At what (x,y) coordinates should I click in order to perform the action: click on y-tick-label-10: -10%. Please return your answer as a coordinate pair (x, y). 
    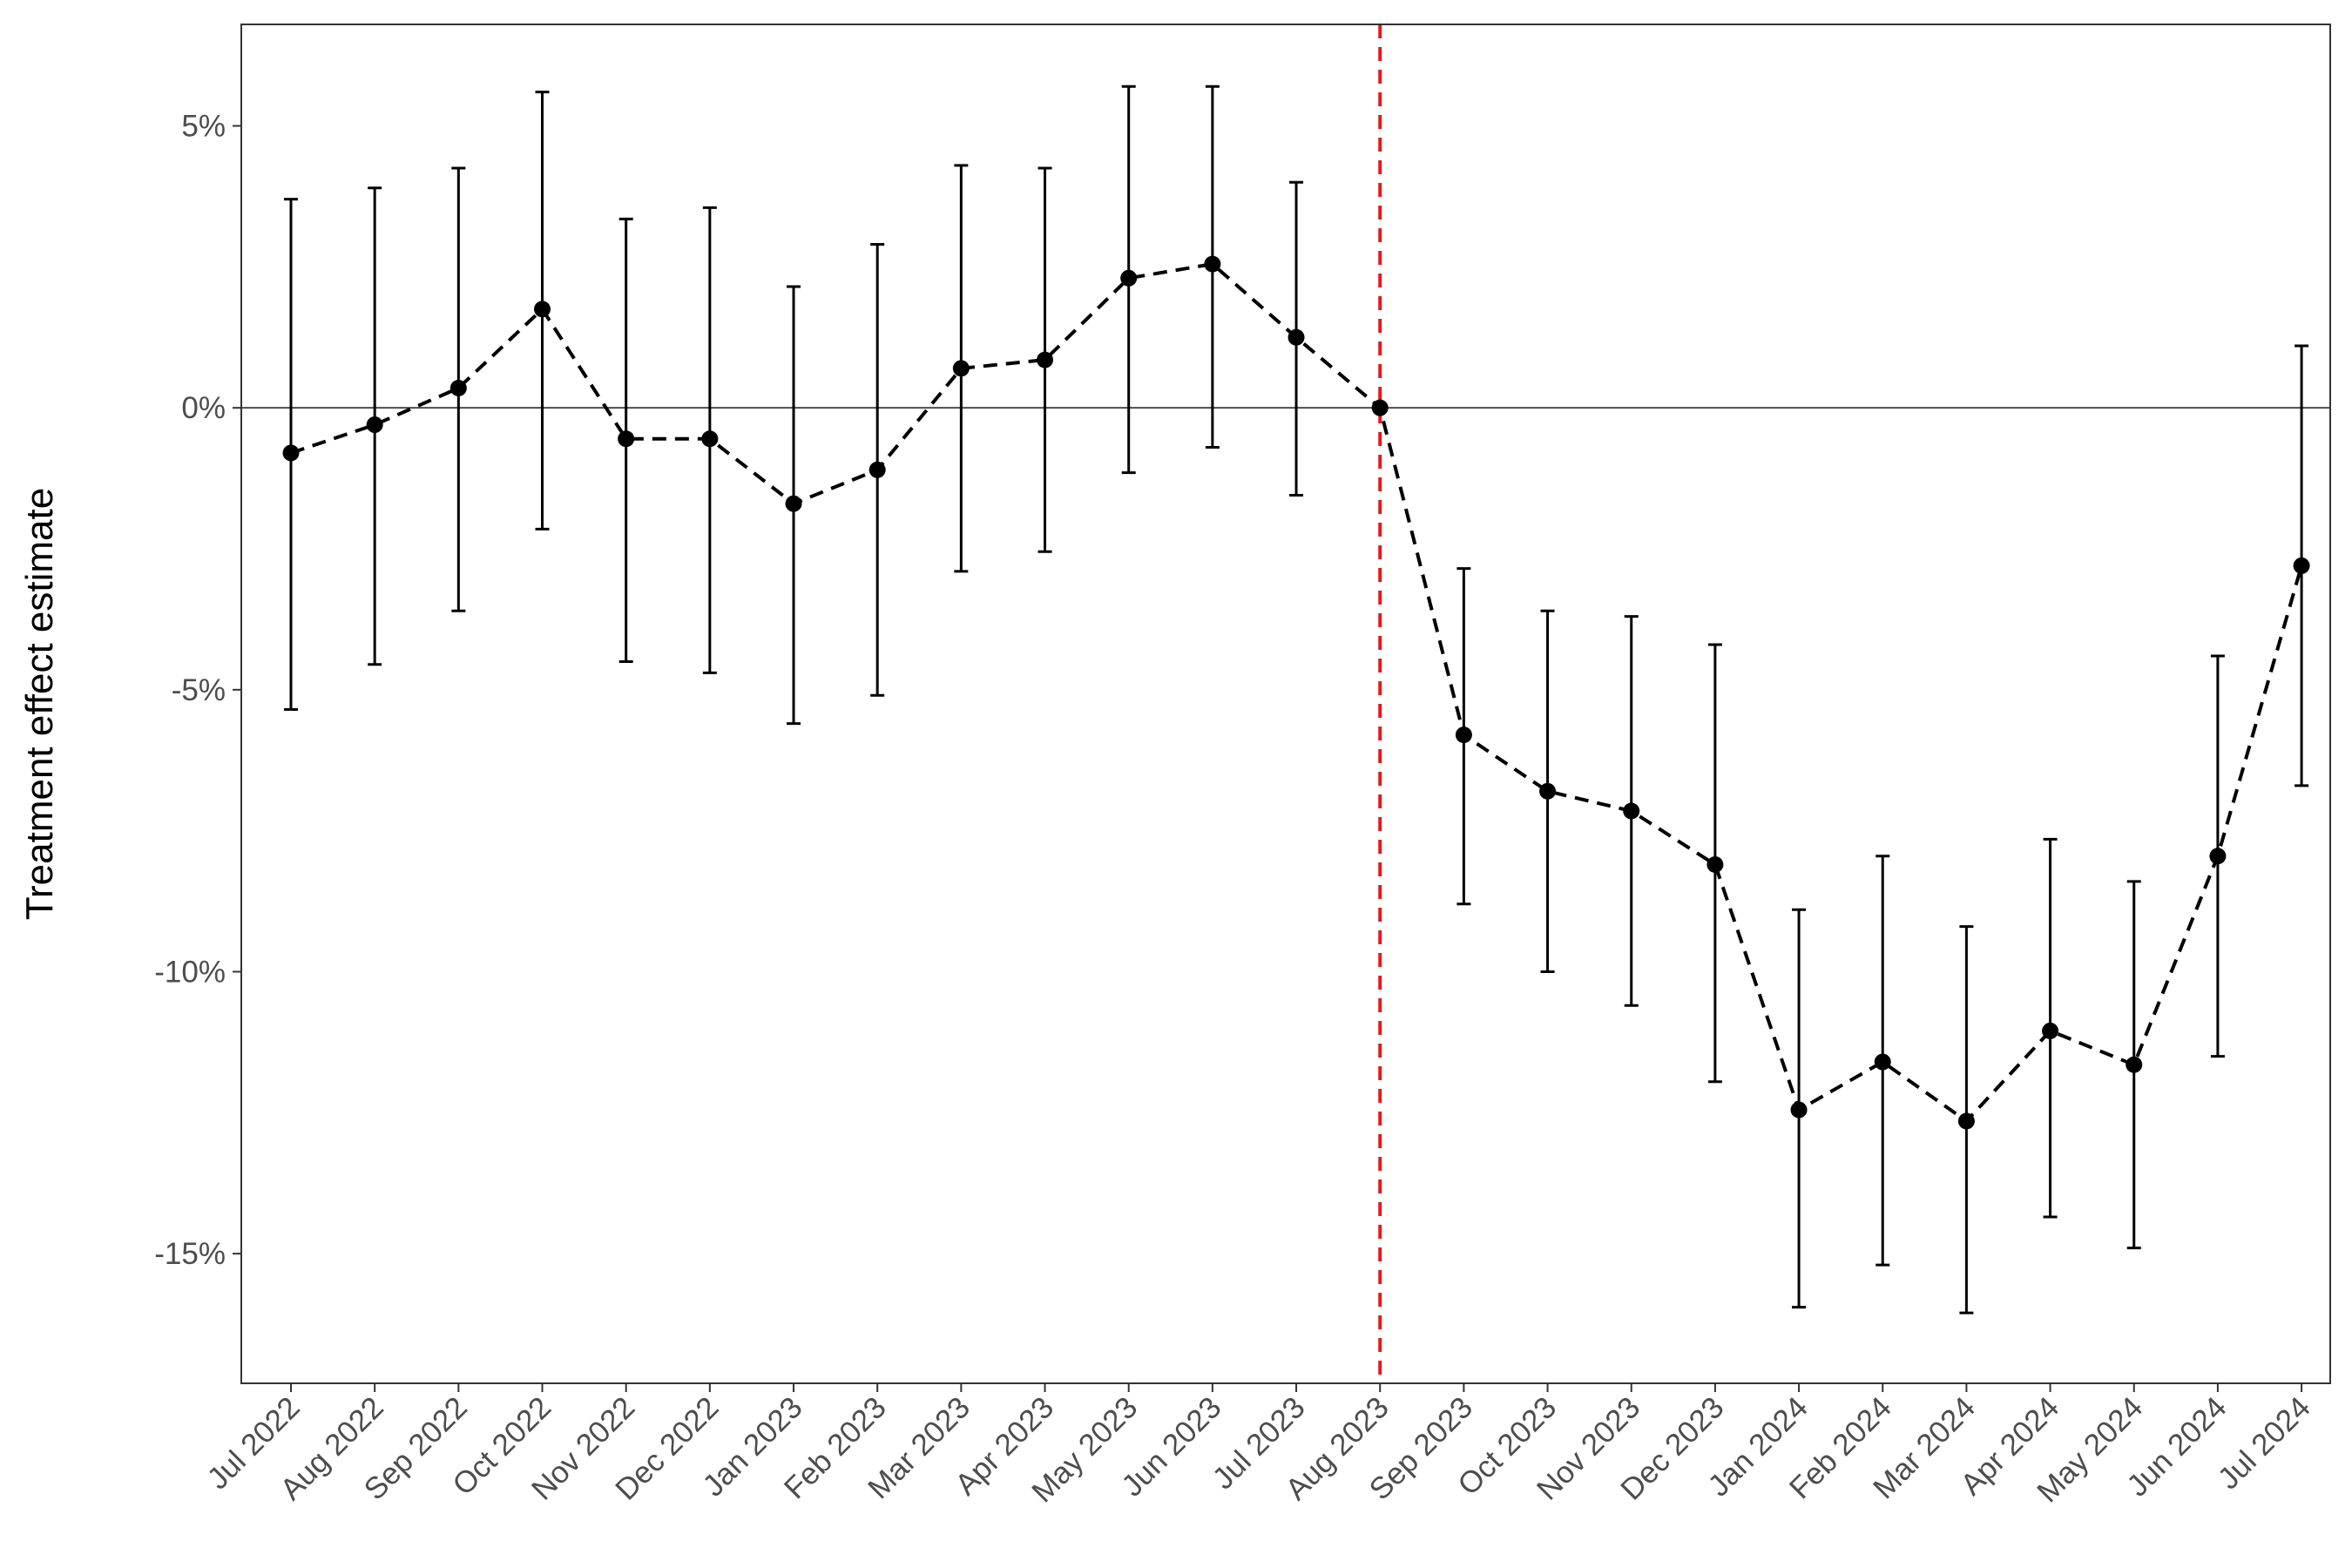
    Looking at the image, I should click on (190, 972).